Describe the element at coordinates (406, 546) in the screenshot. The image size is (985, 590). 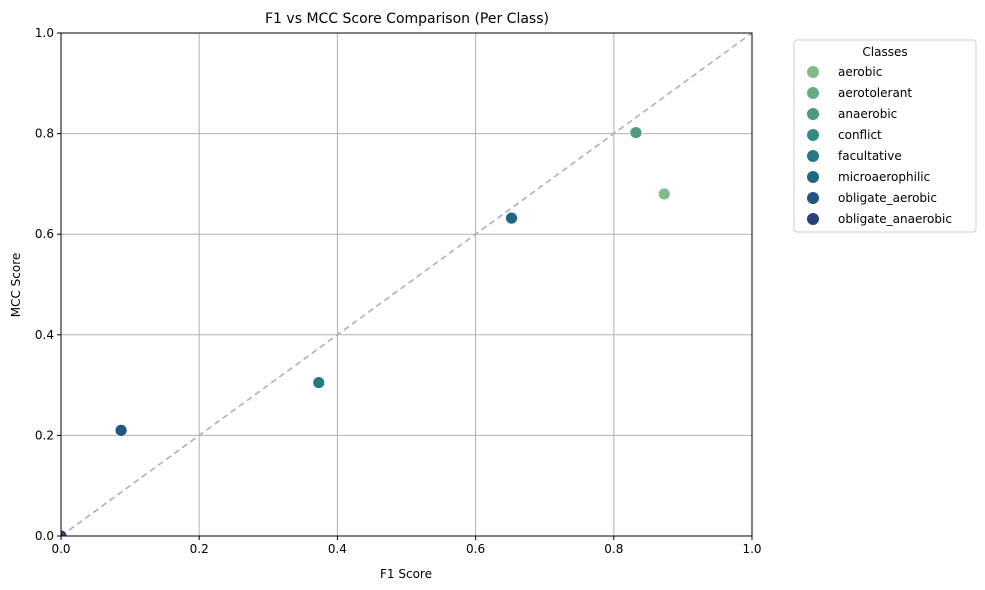
I see `x-axis: 0.0 0.2 0.4 0.6 0.8 1.0` at that location.